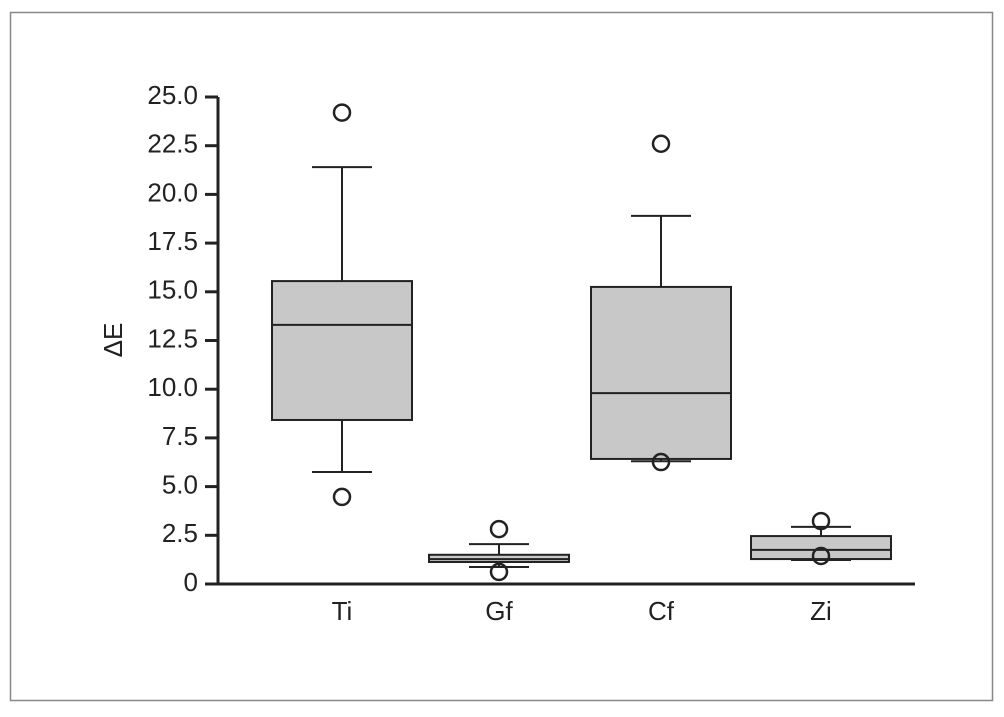 This screenshot has height=717, width=1004. What do you see at coordinates (172, 338) in the screenshot?
I see `y-tick-label: 12.5` at bounding box center [172, 338].